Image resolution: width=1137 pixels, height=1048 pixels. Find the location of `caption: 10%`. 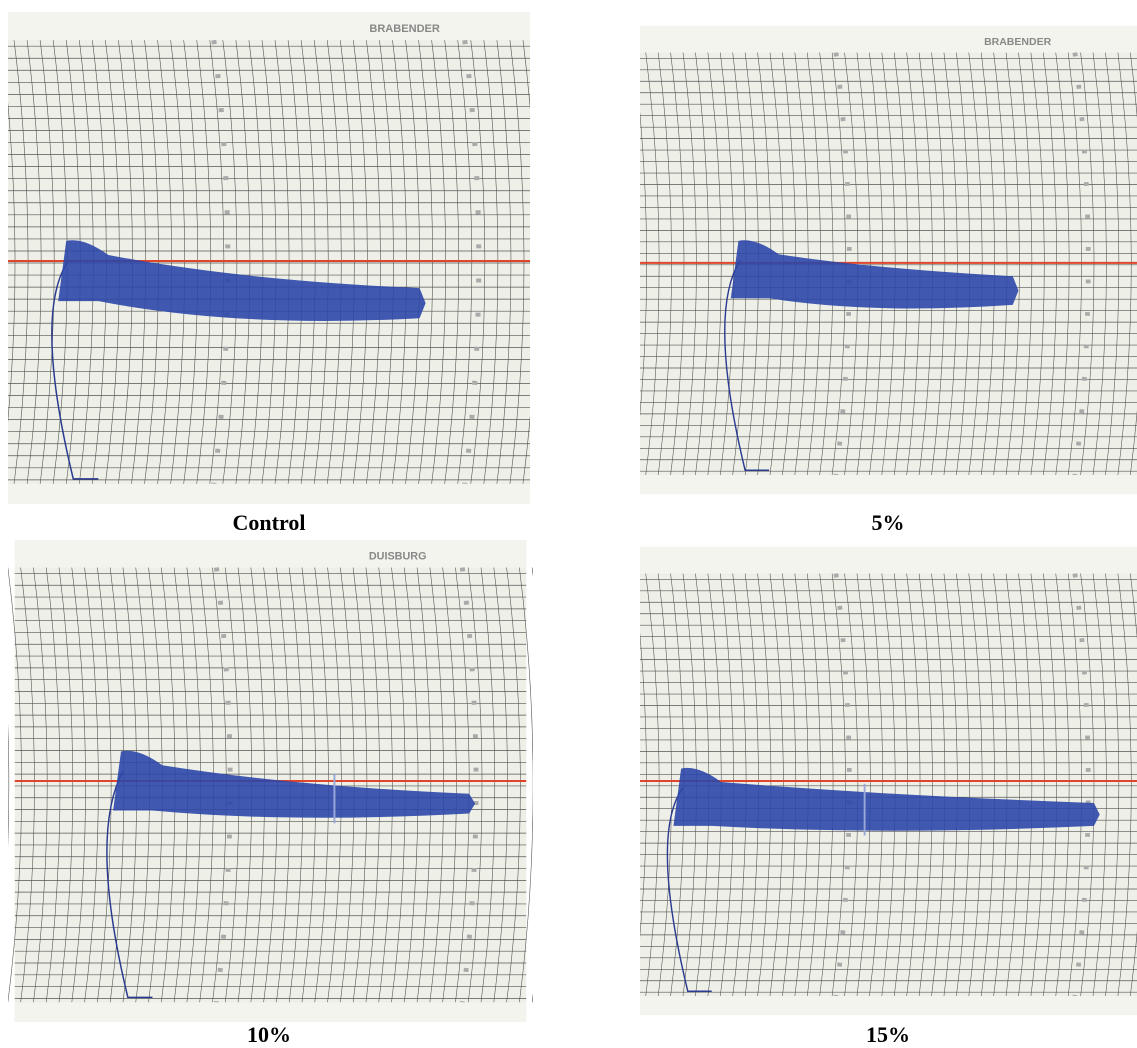

caption: 10% is located at coordinates (269, 1034).